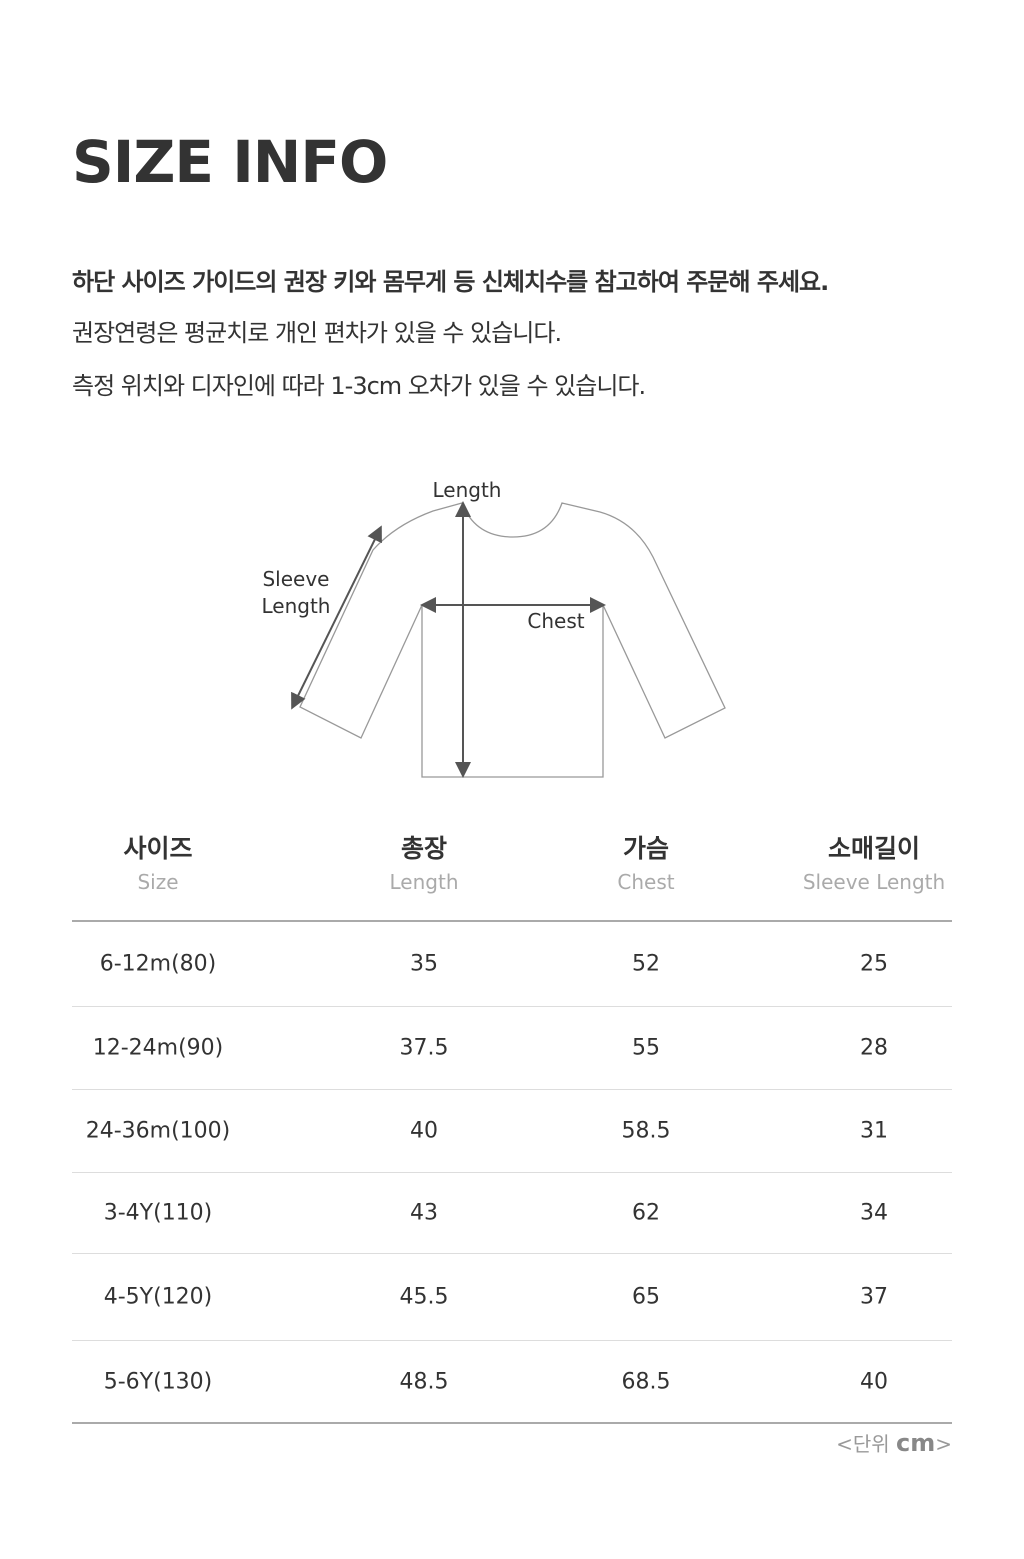 The image size is (1024, 1559). I want to click on notice-line-3: 측정 위치와 디자인에 따라 1-3cm 오차가 있을 수 있습니다., so click(359, 386).